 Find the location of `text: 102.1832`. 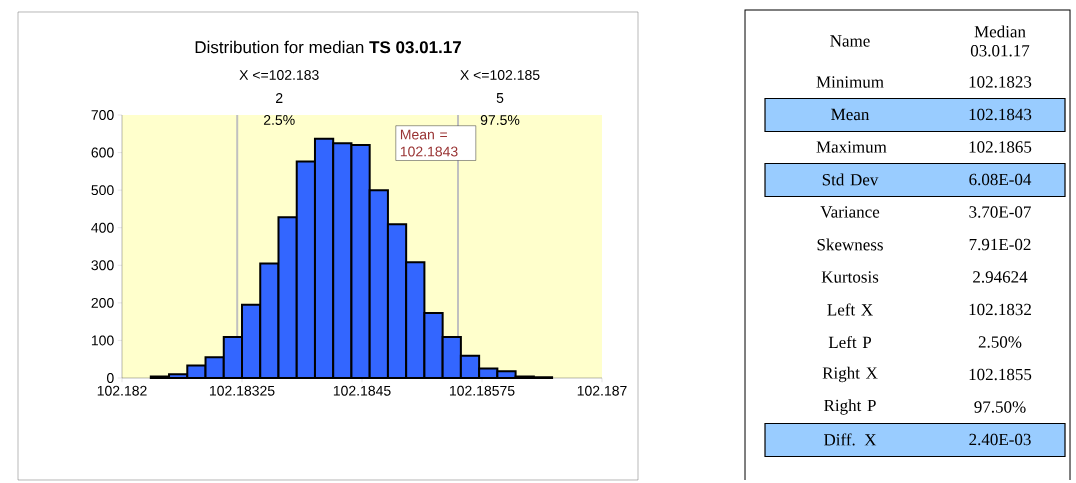

text: 102.1832 is located at coordinates (1000, 309).